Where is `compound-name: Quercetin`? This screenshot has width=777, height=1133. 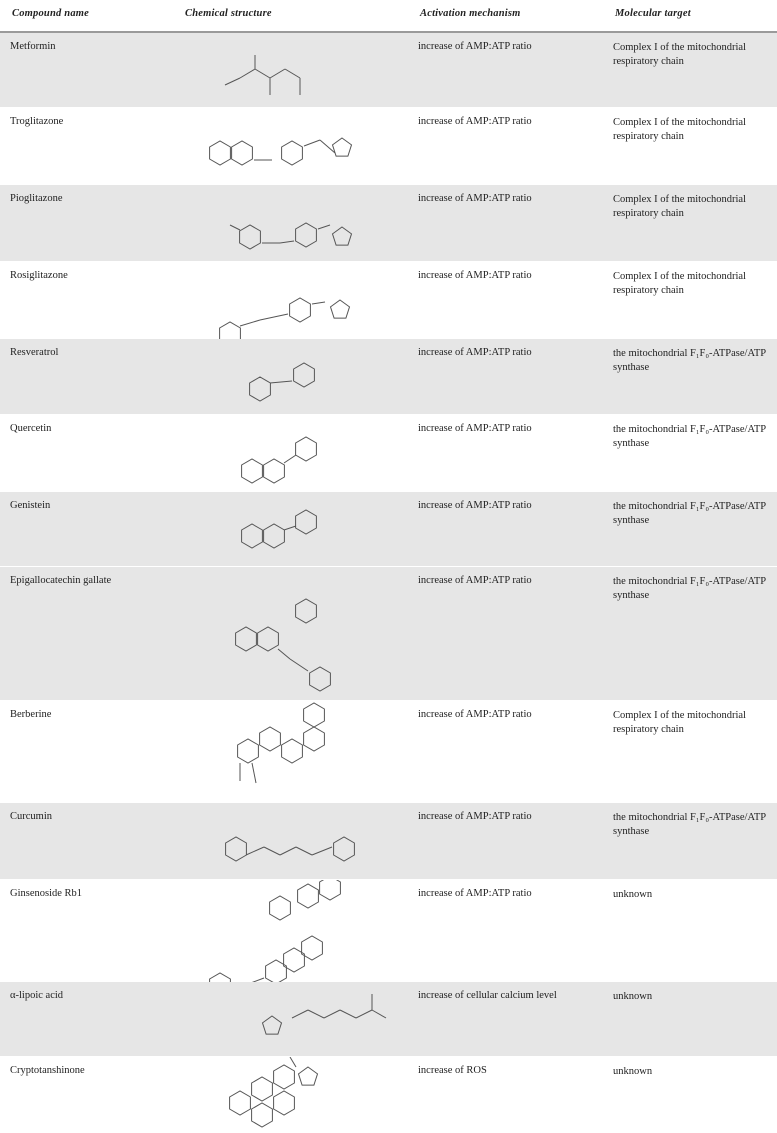 compound-name: Quercetin is located at coordinates (31, 428).